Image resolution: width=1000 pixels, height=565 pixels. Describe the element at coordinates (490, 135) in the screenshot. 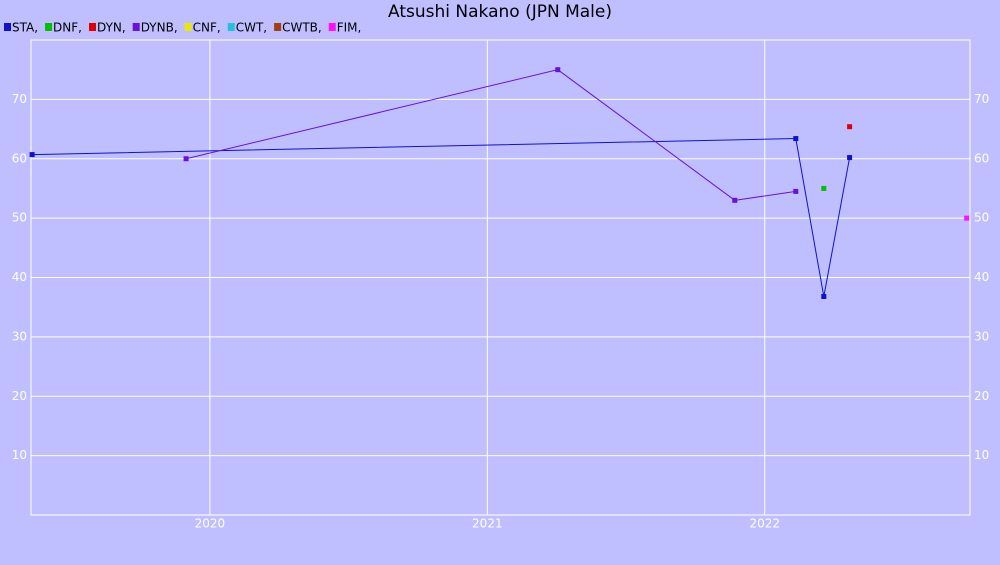

I see `series-line` at that location.